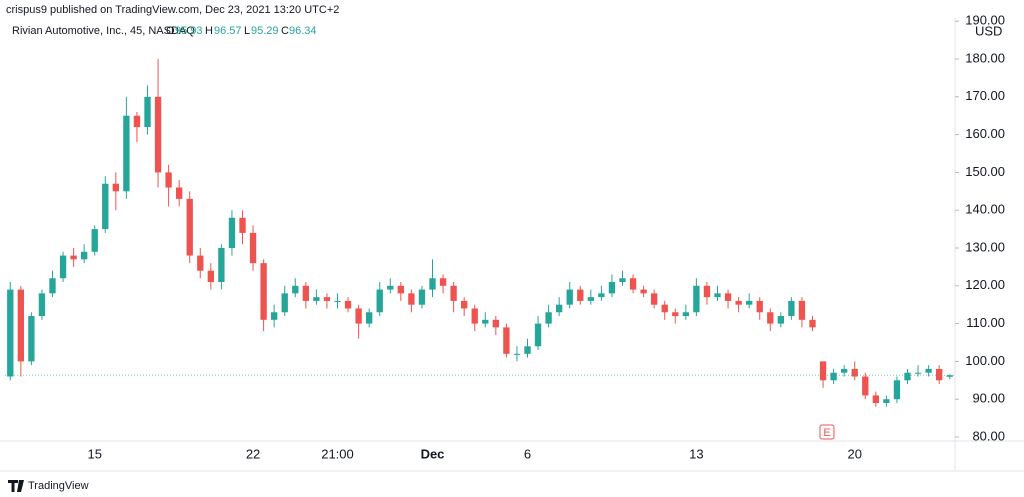 Image resolution: width=1024 pixels, height=497 pixels. I want to click on earnings-marker-label: E, so click(826, 433).